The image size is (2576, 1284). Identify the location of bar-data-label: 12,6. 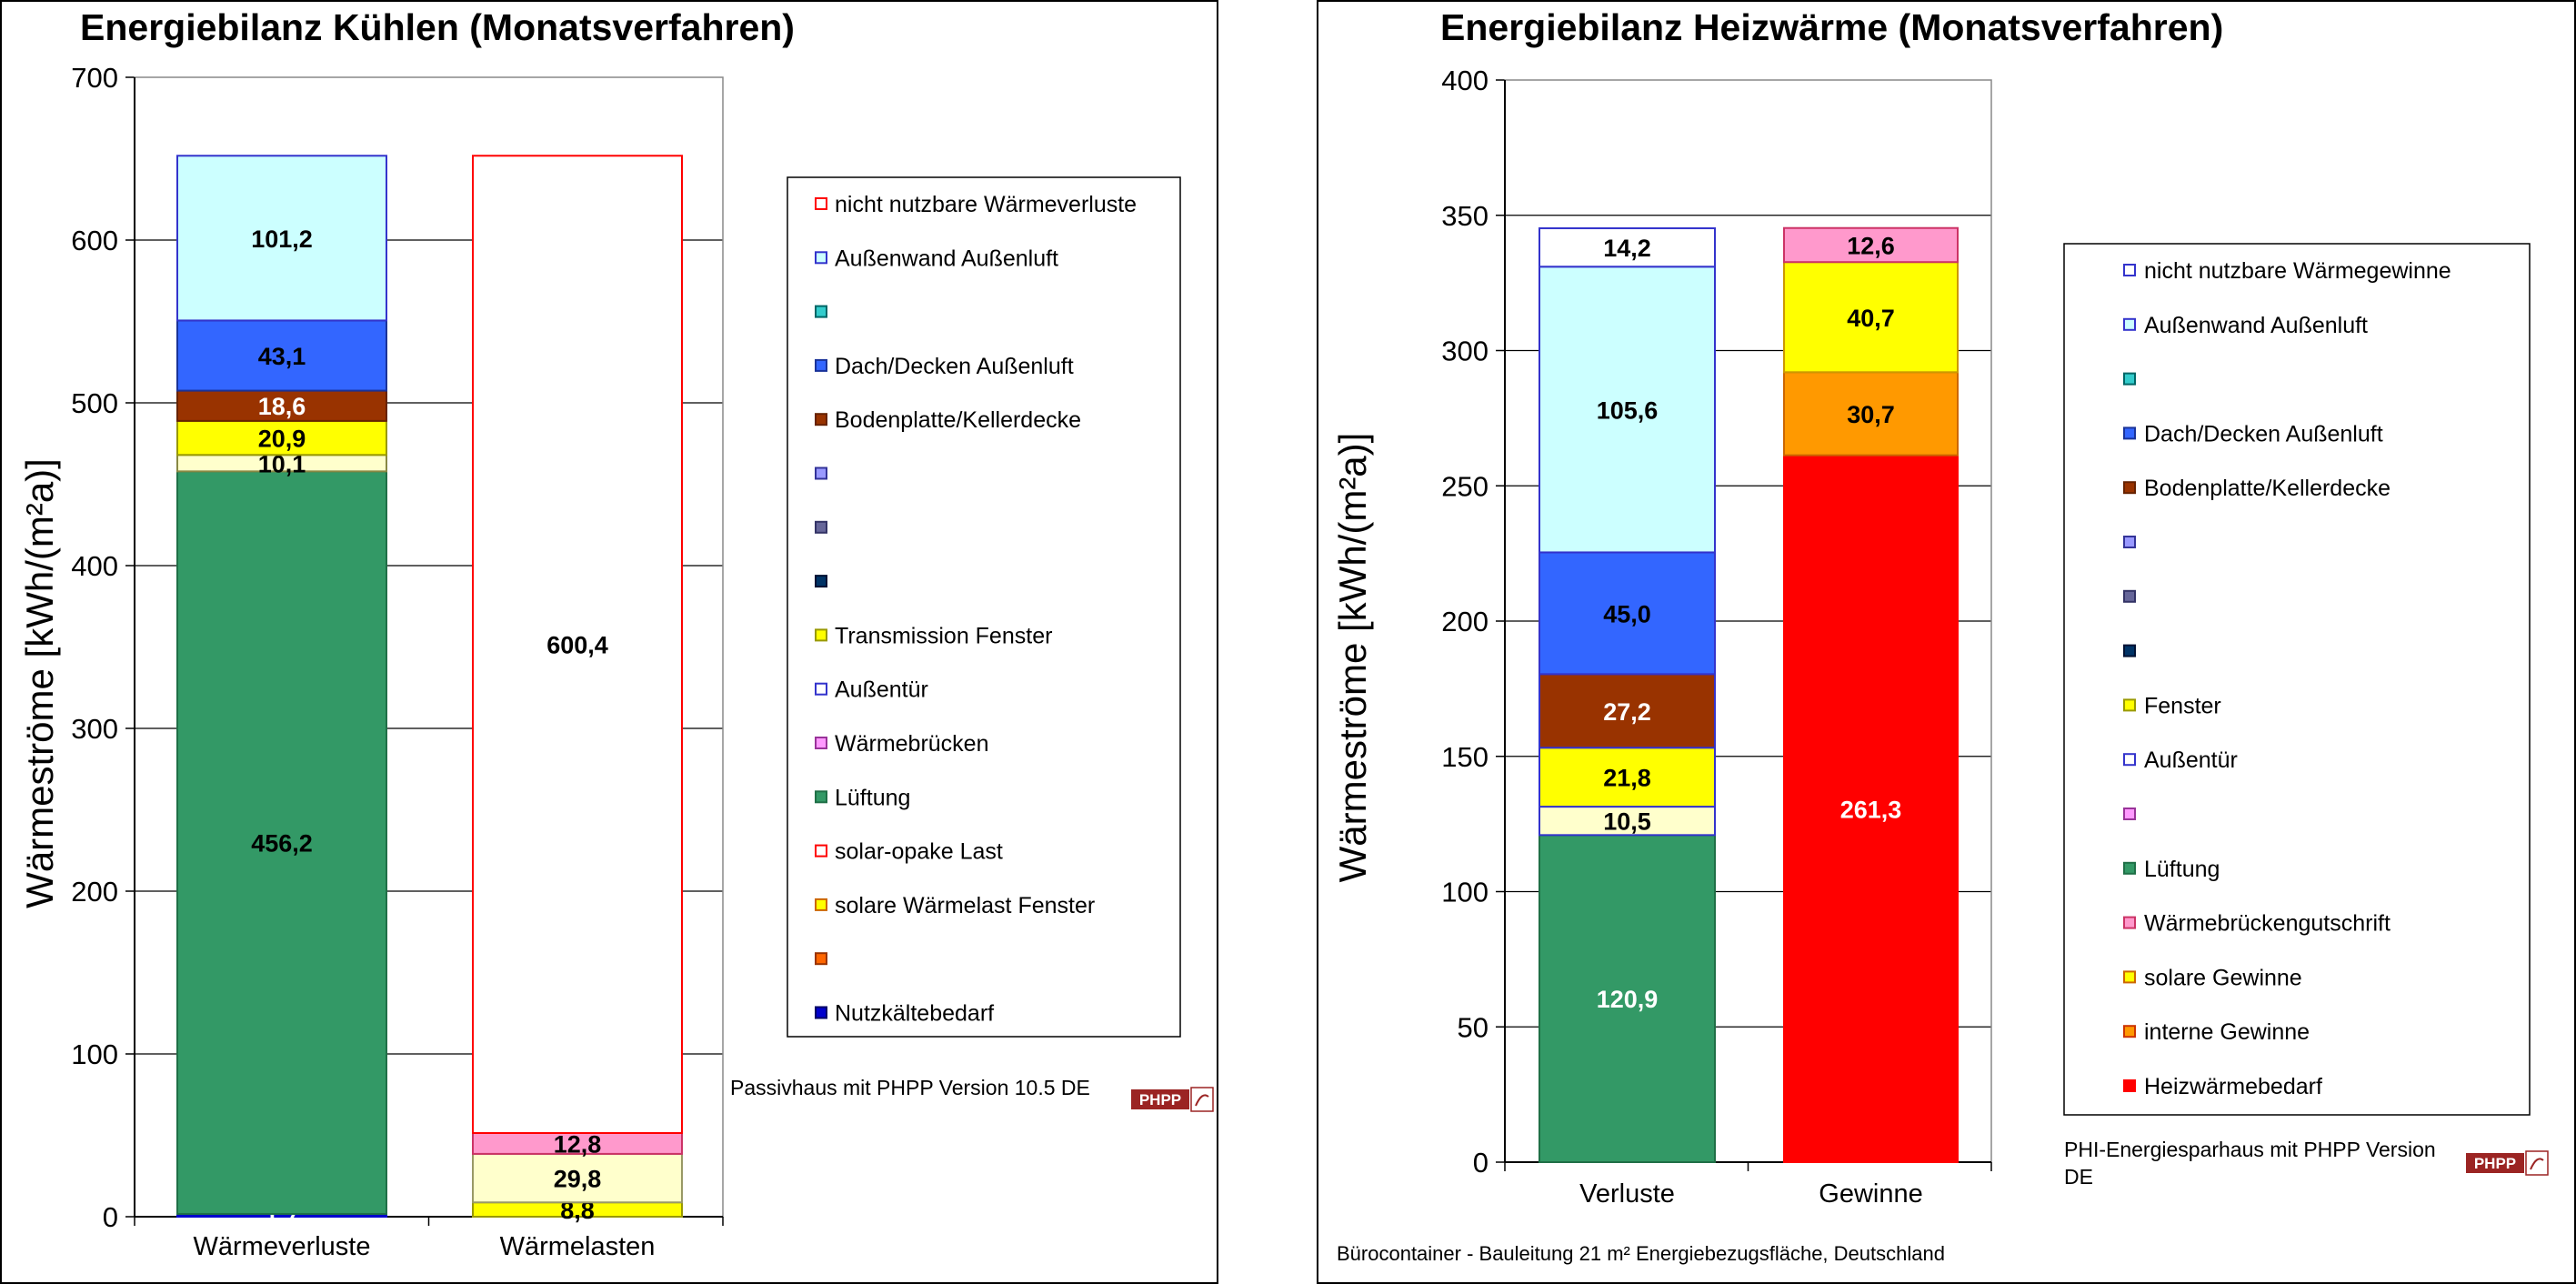
(1871, 245).